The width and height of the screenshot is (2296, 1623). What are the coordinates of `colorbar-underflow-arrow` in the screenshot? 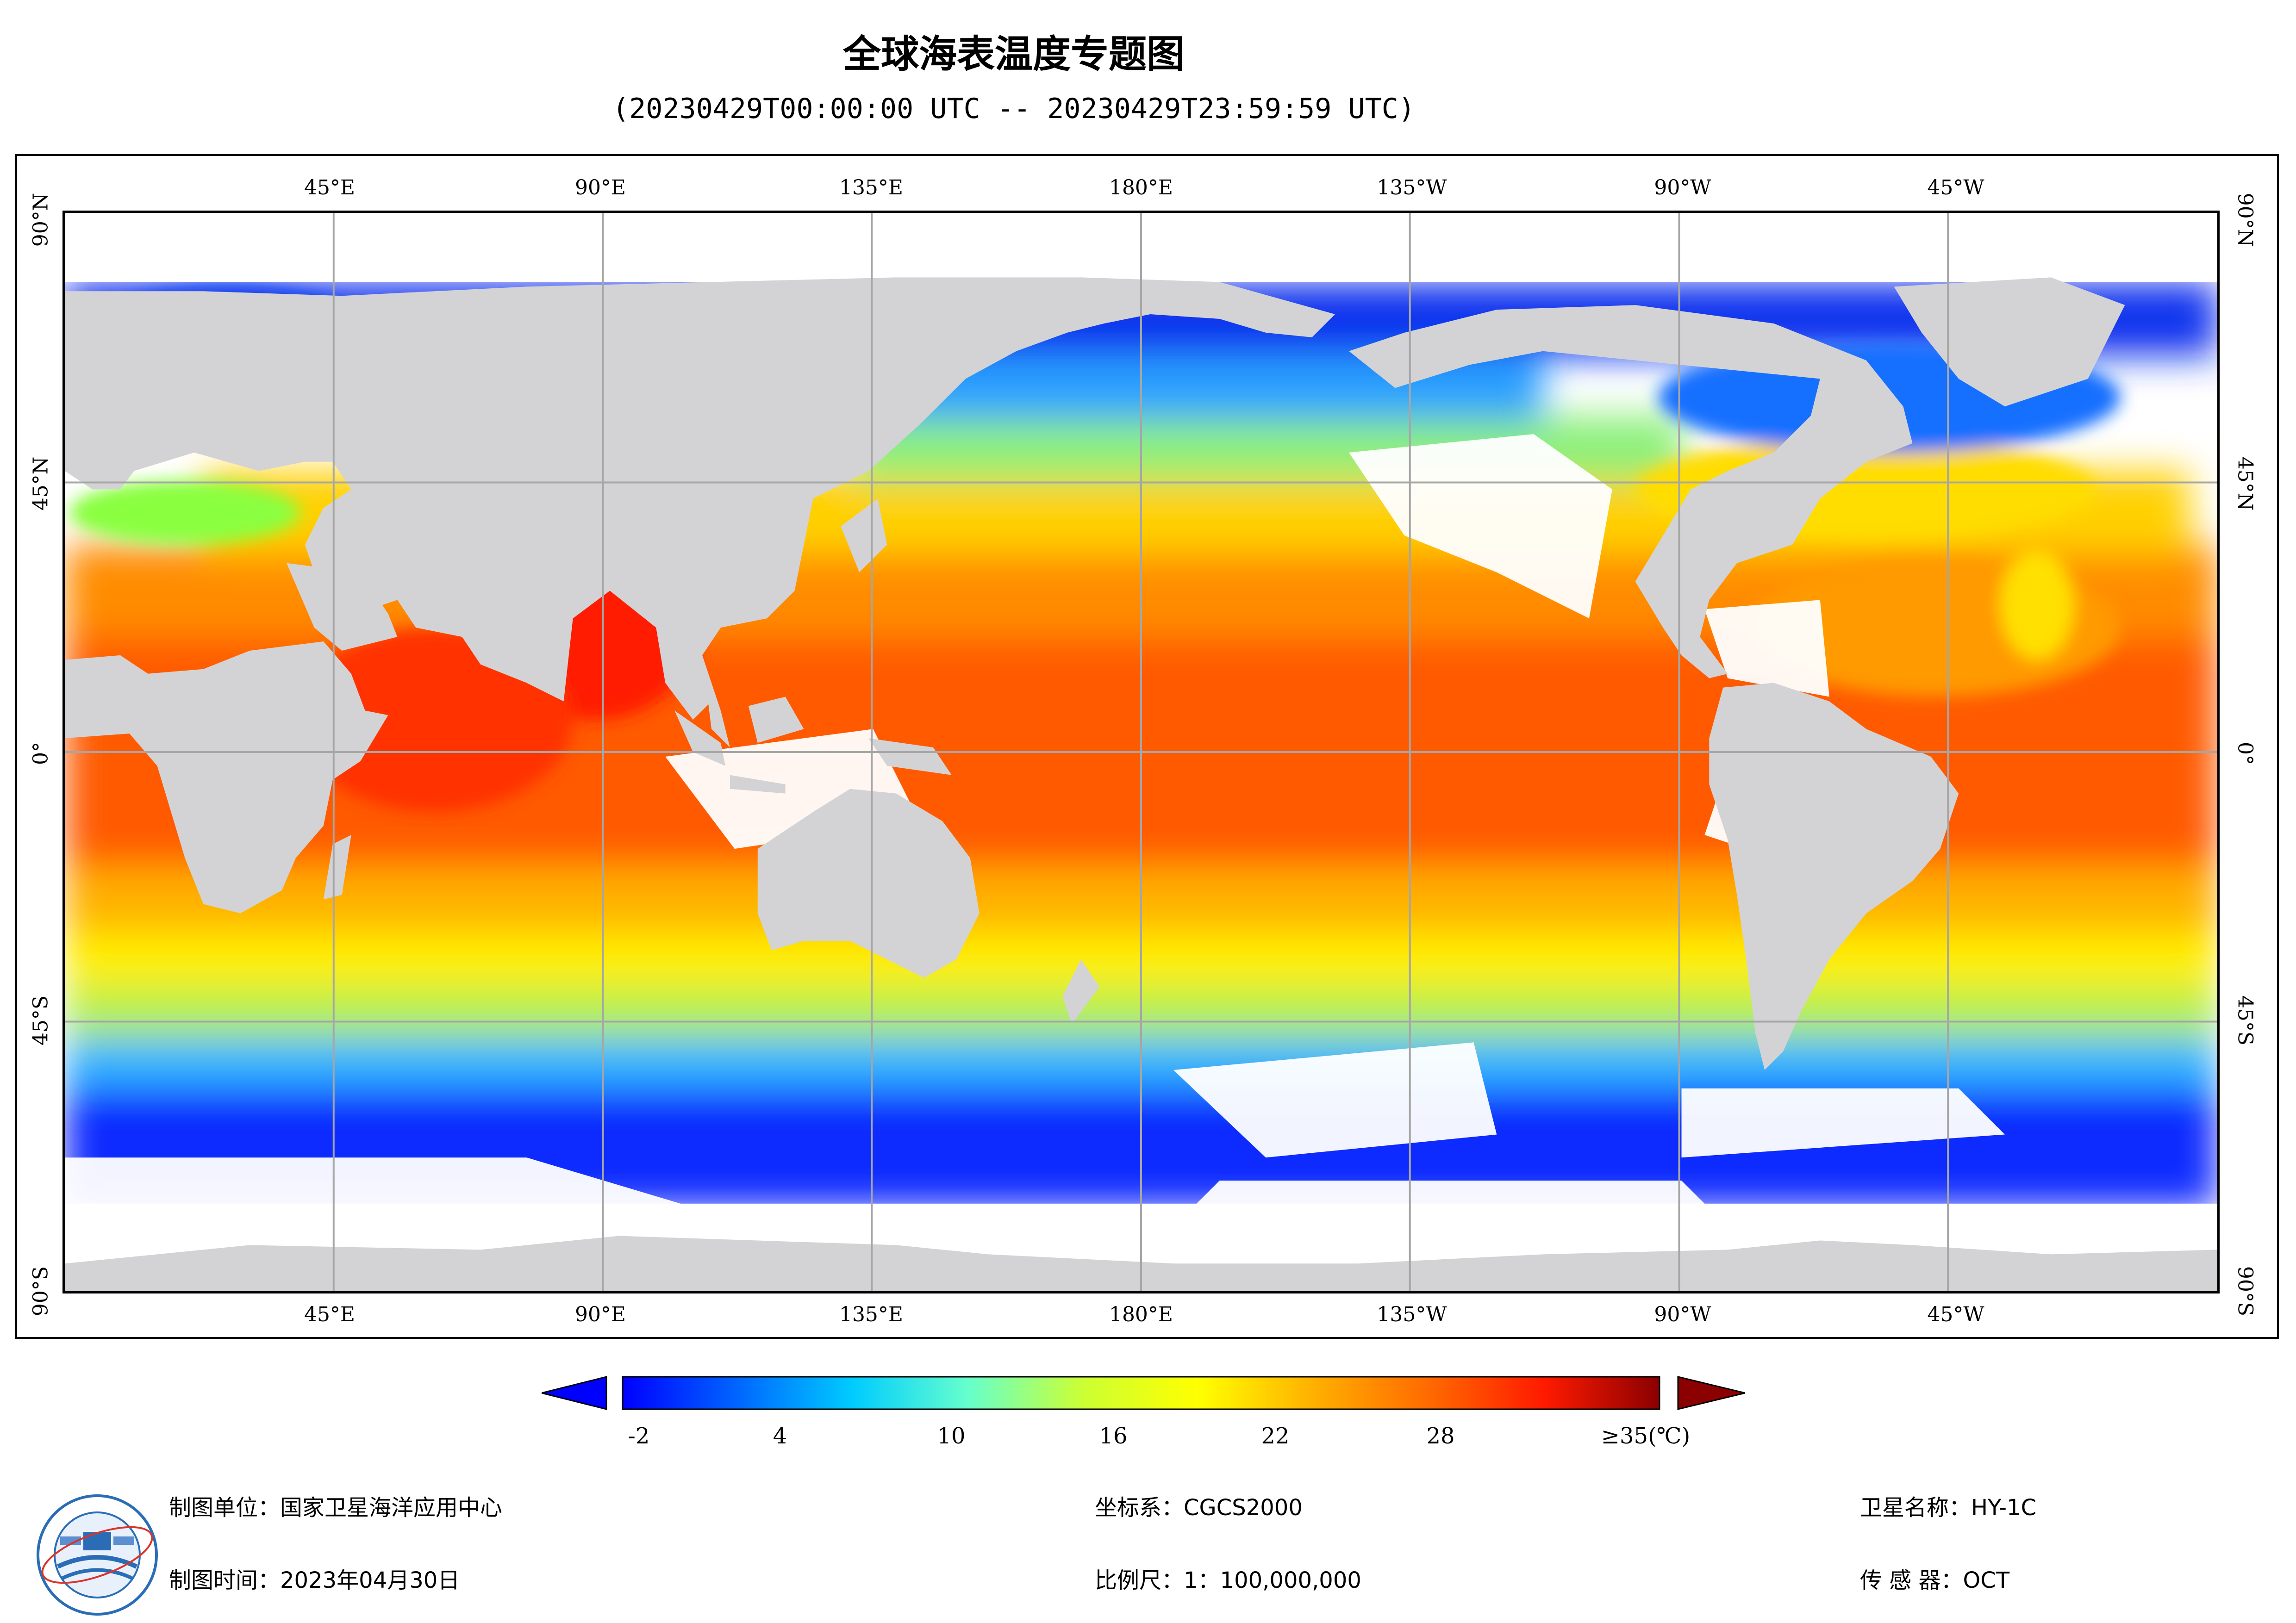 It's located at (574, 1393).